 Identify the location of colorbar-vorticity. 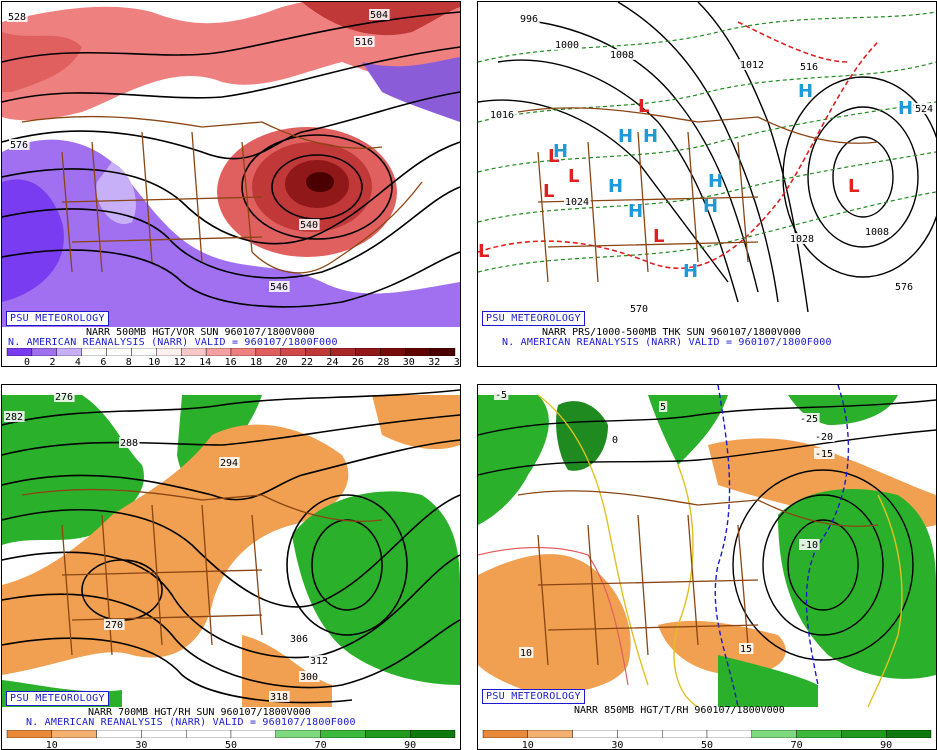
(231, 352).